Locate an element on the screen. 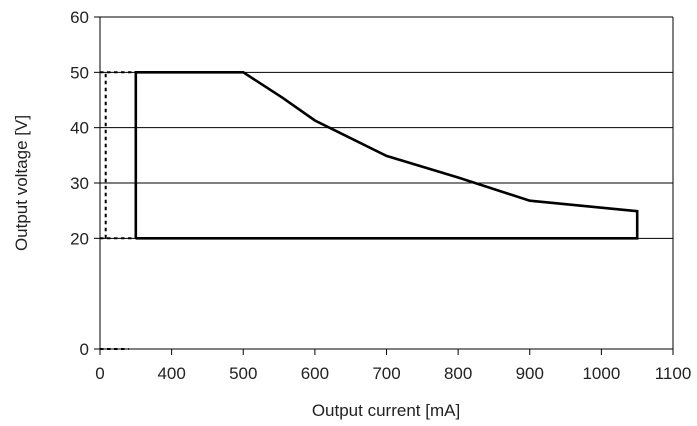 This screenshot has height=426, width=697. x-tick-label: 800 is located at coordinates (458, 373).